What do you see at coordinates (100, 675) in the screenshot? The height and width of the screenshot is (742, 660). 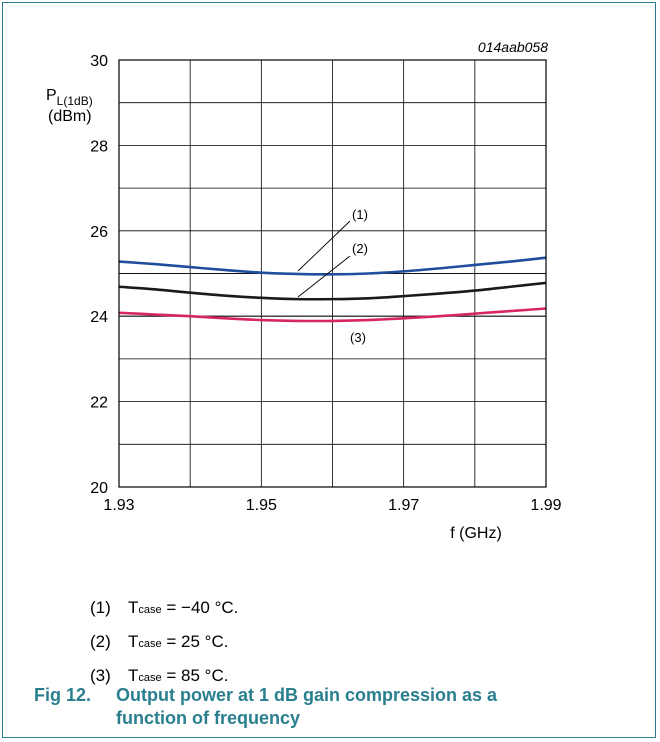 I see `note-number: (3)` at bounding box center [100, 675].